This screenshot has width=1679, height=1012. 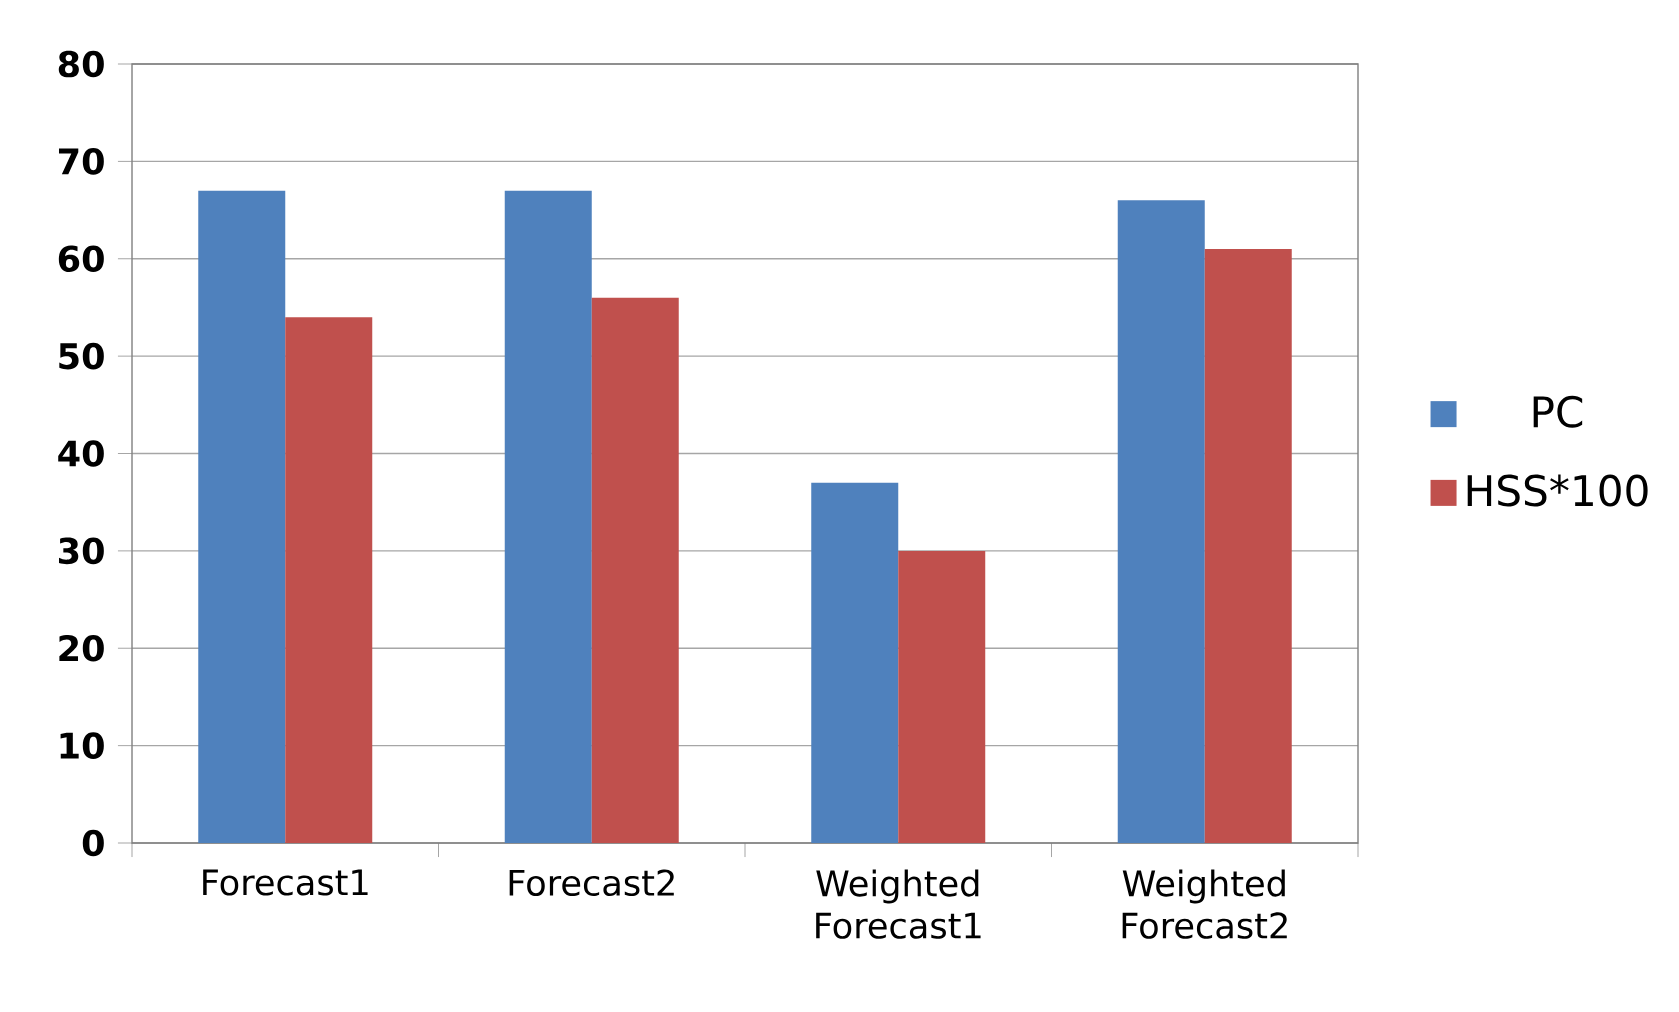 What do you see at coordinates (81, 356) in the screenshot?
I see `y-tick-label: 50` at bounding box center [81, 356].